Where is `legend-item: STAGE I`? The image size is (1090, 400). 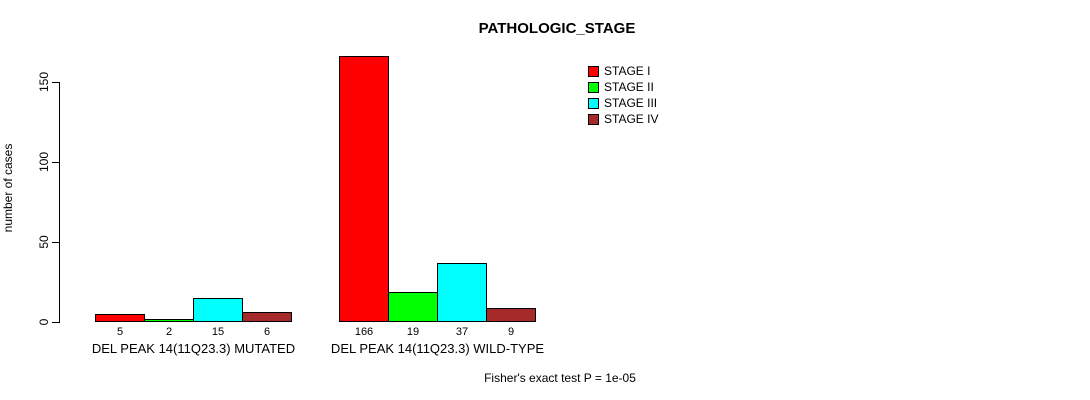 legend-item: STAGE I is located at coordinates (623, 71).